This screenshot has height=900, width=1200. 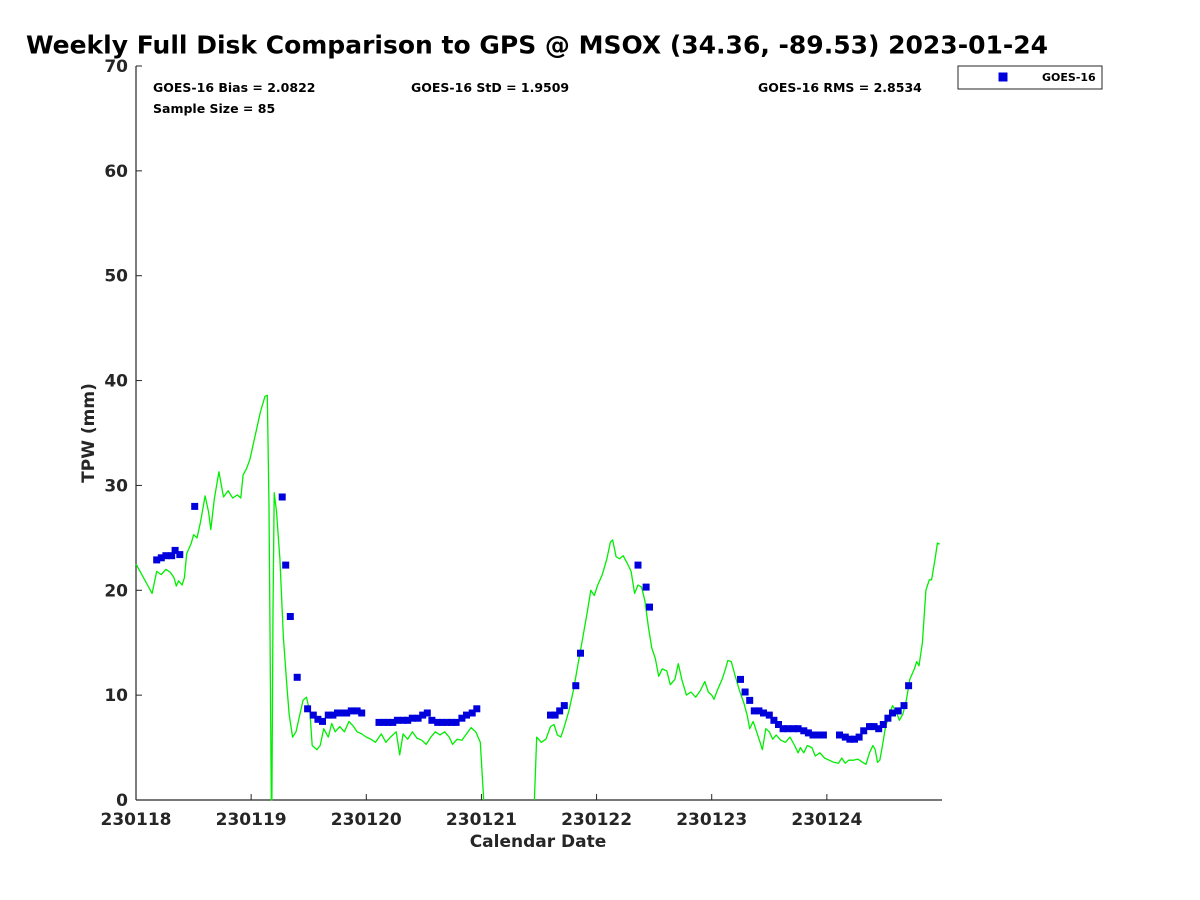 What do you see at coordinates (136, 820) in the screenshot?
I see `x-tick-label: 230118` at bounding box center [136, 820].